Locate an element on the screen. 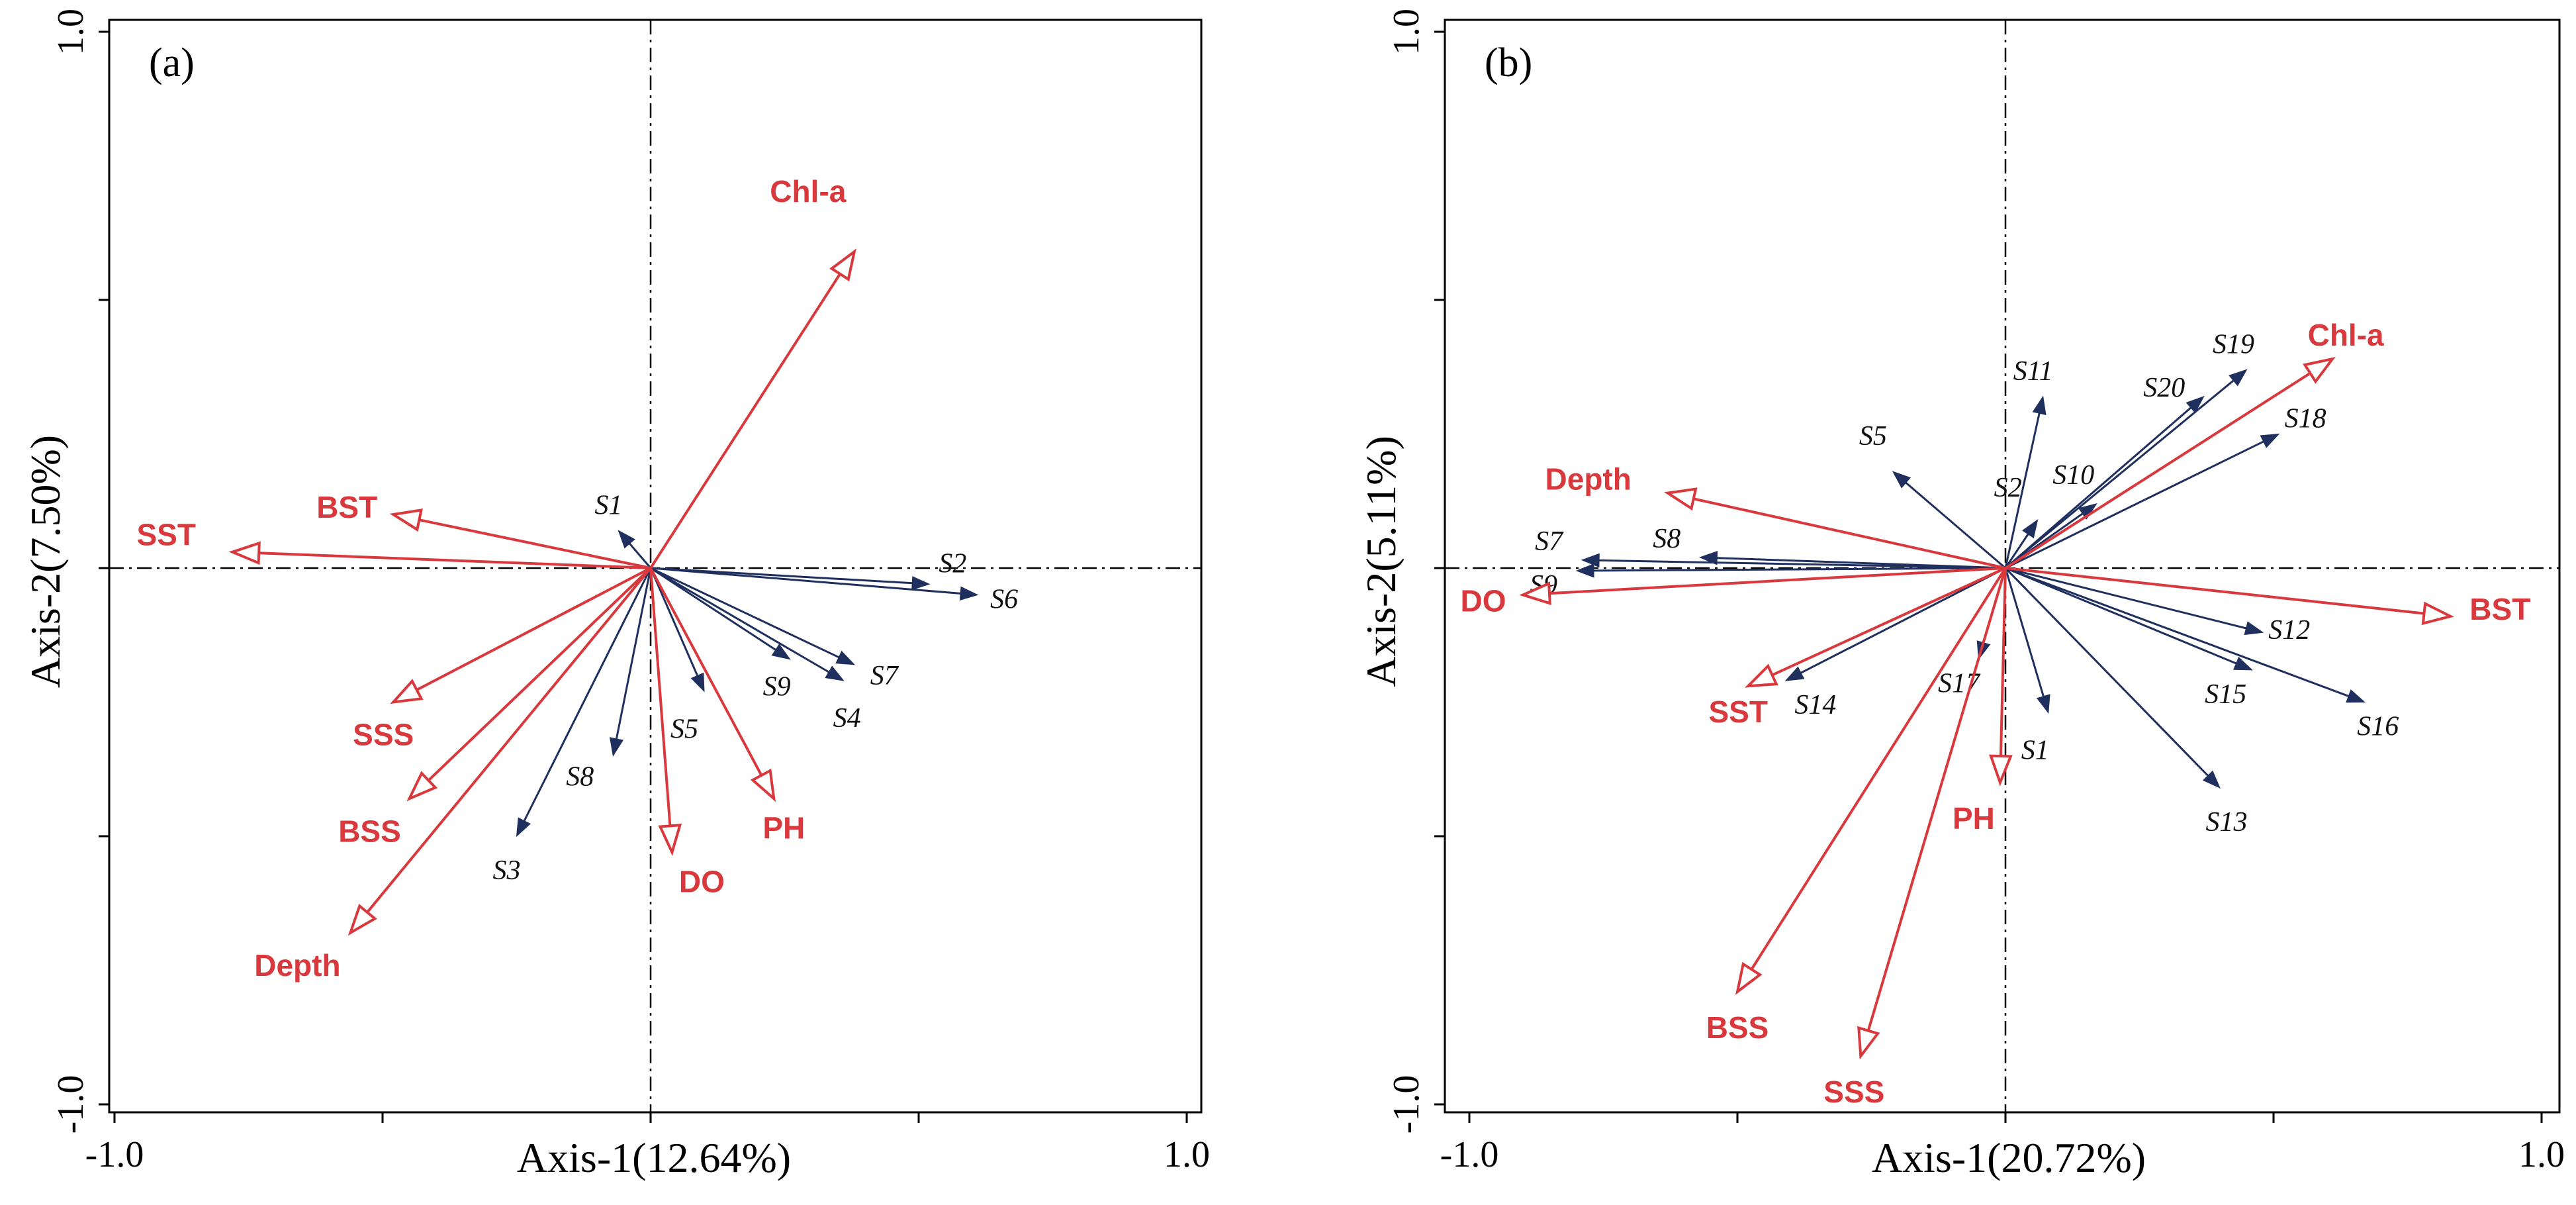 This screenshot has height=1205, width=2576. species-arrowhead-s14 is located at coordinates (1795, 673).